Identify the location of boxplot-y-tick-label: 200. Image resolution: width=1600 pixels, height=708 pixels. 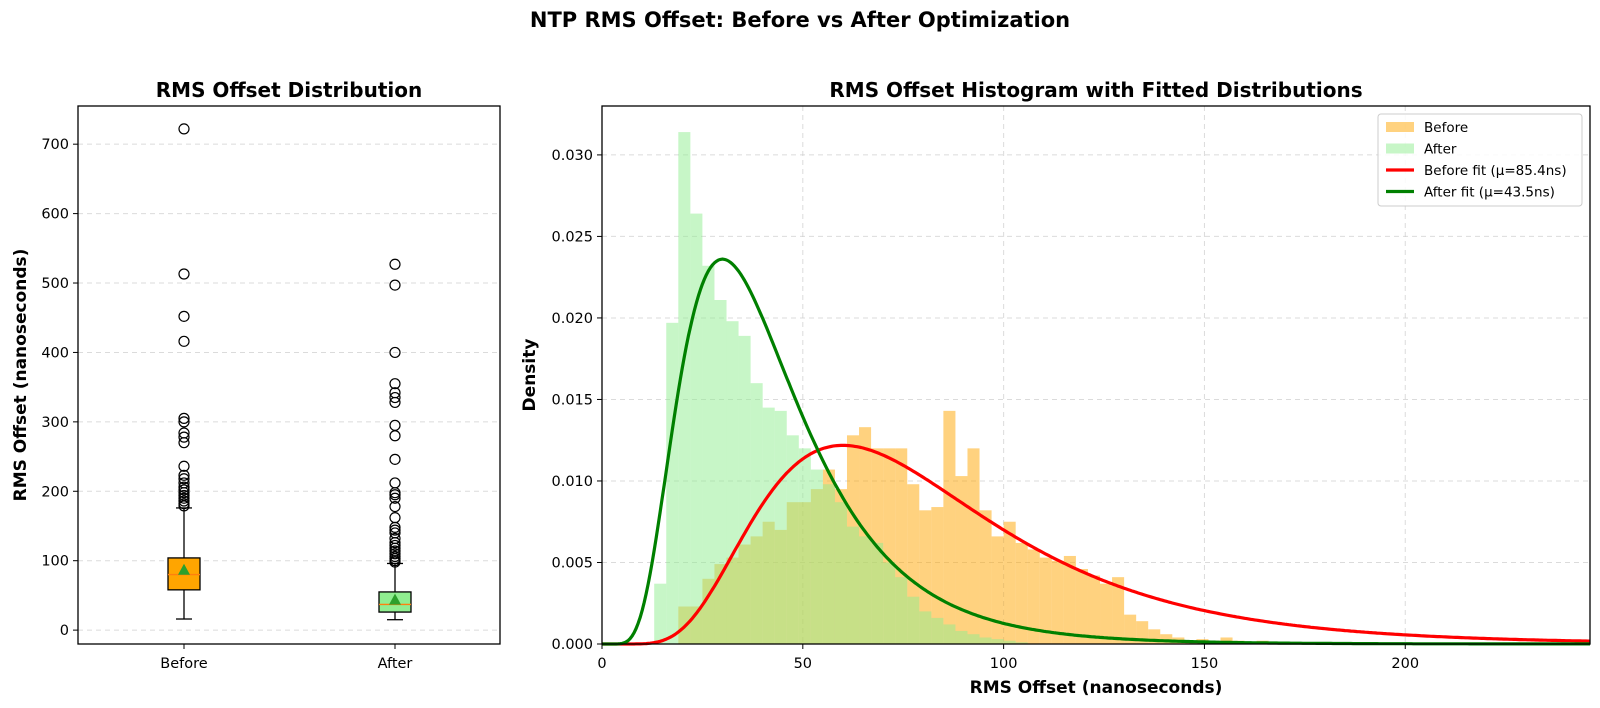
(55, 492).